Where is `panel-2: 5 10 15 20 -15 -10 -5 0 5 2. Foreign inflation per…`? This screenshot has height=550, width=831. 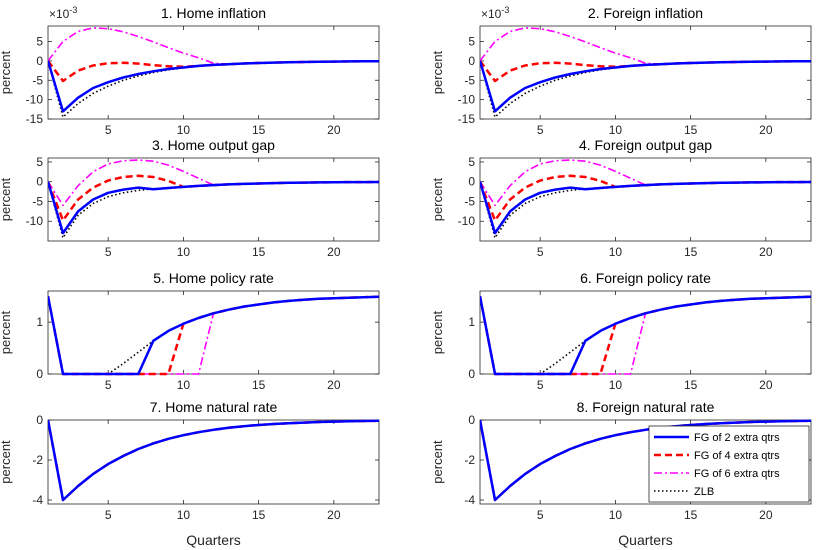
panel-2: 5 10 15 20 -15 -10 -5 0 5 2. Foreign inflation per… is located at coordinates (621, 71).